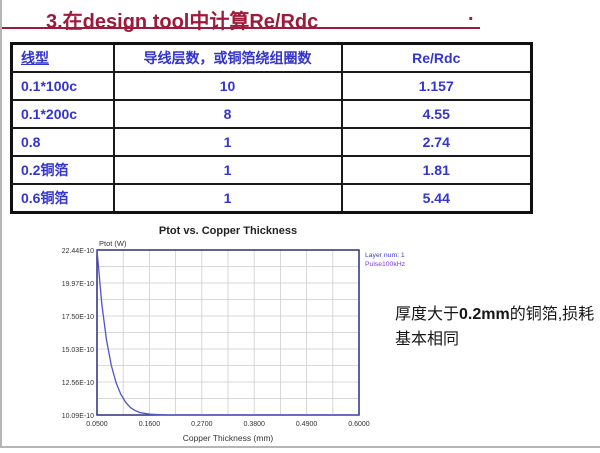  Describe the element at coordinates (62, 142) in the screenshot. I see `table-cell: 0.8` at that location.